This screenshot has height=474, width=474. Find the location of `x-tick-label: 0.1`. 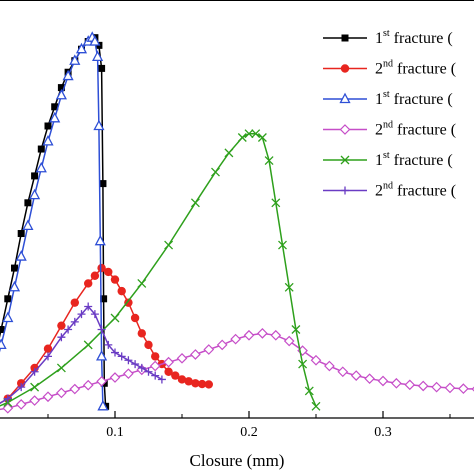

x-tick-label: 0.1 is located at coordinates (115, 432).